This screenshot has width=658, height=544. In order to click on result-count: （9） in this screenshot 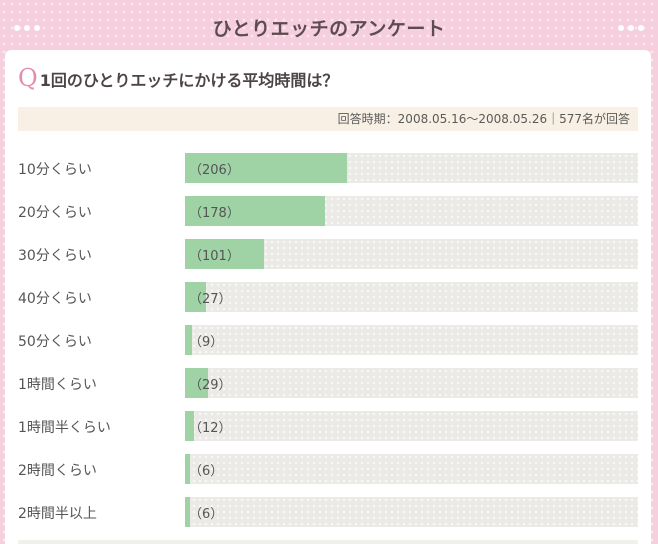, I will do `click(206, 342)`.